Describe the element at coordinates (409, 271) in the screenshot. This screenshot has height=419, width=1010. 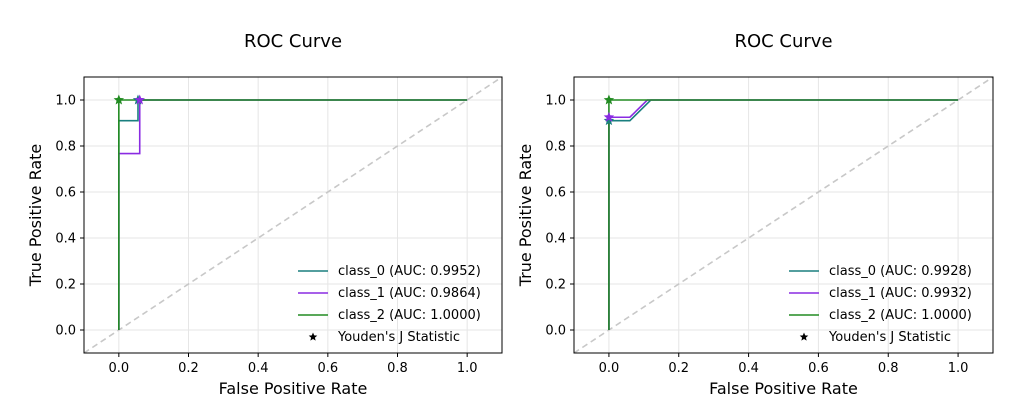
I see `legend-label-class-0: class_0 (AUC: 0.9952)` at that location.